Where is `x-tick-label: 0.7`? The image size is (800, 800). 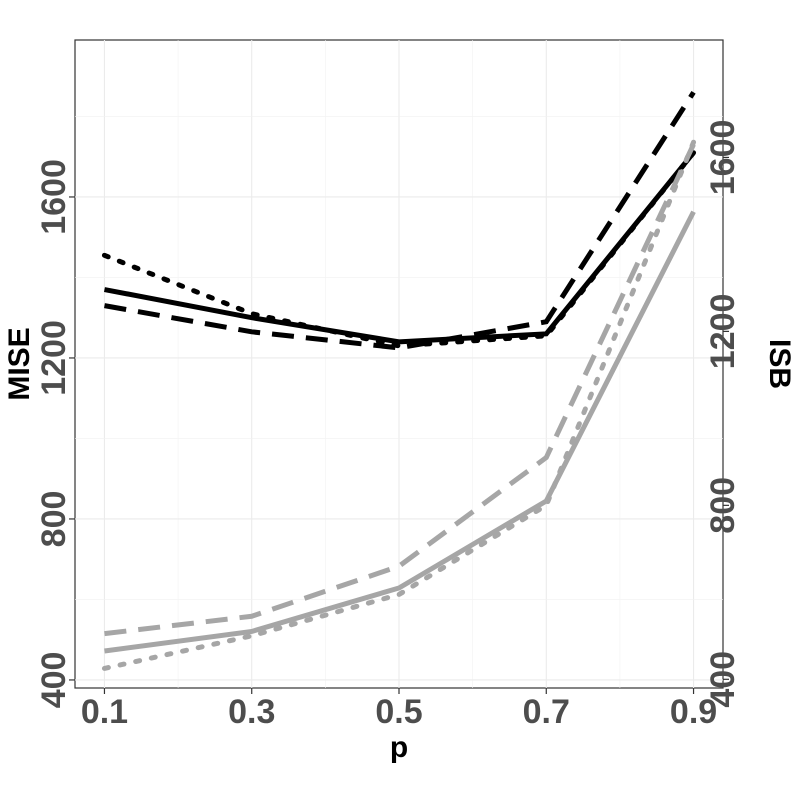 x-tick-label: 0.7 is located at coordinates (546, 712).